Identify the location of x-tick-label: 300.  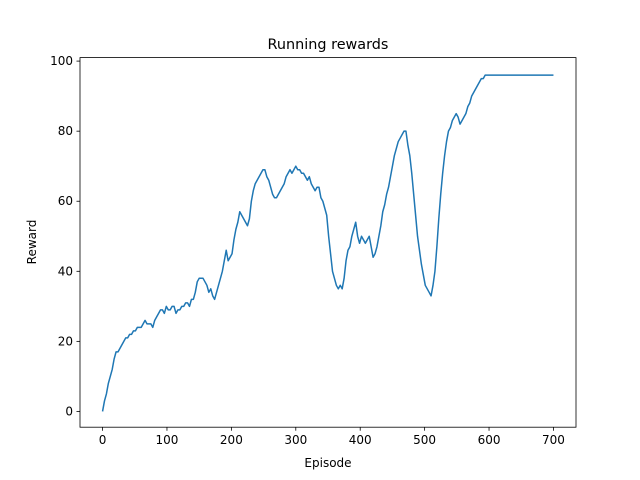
(295, 440).